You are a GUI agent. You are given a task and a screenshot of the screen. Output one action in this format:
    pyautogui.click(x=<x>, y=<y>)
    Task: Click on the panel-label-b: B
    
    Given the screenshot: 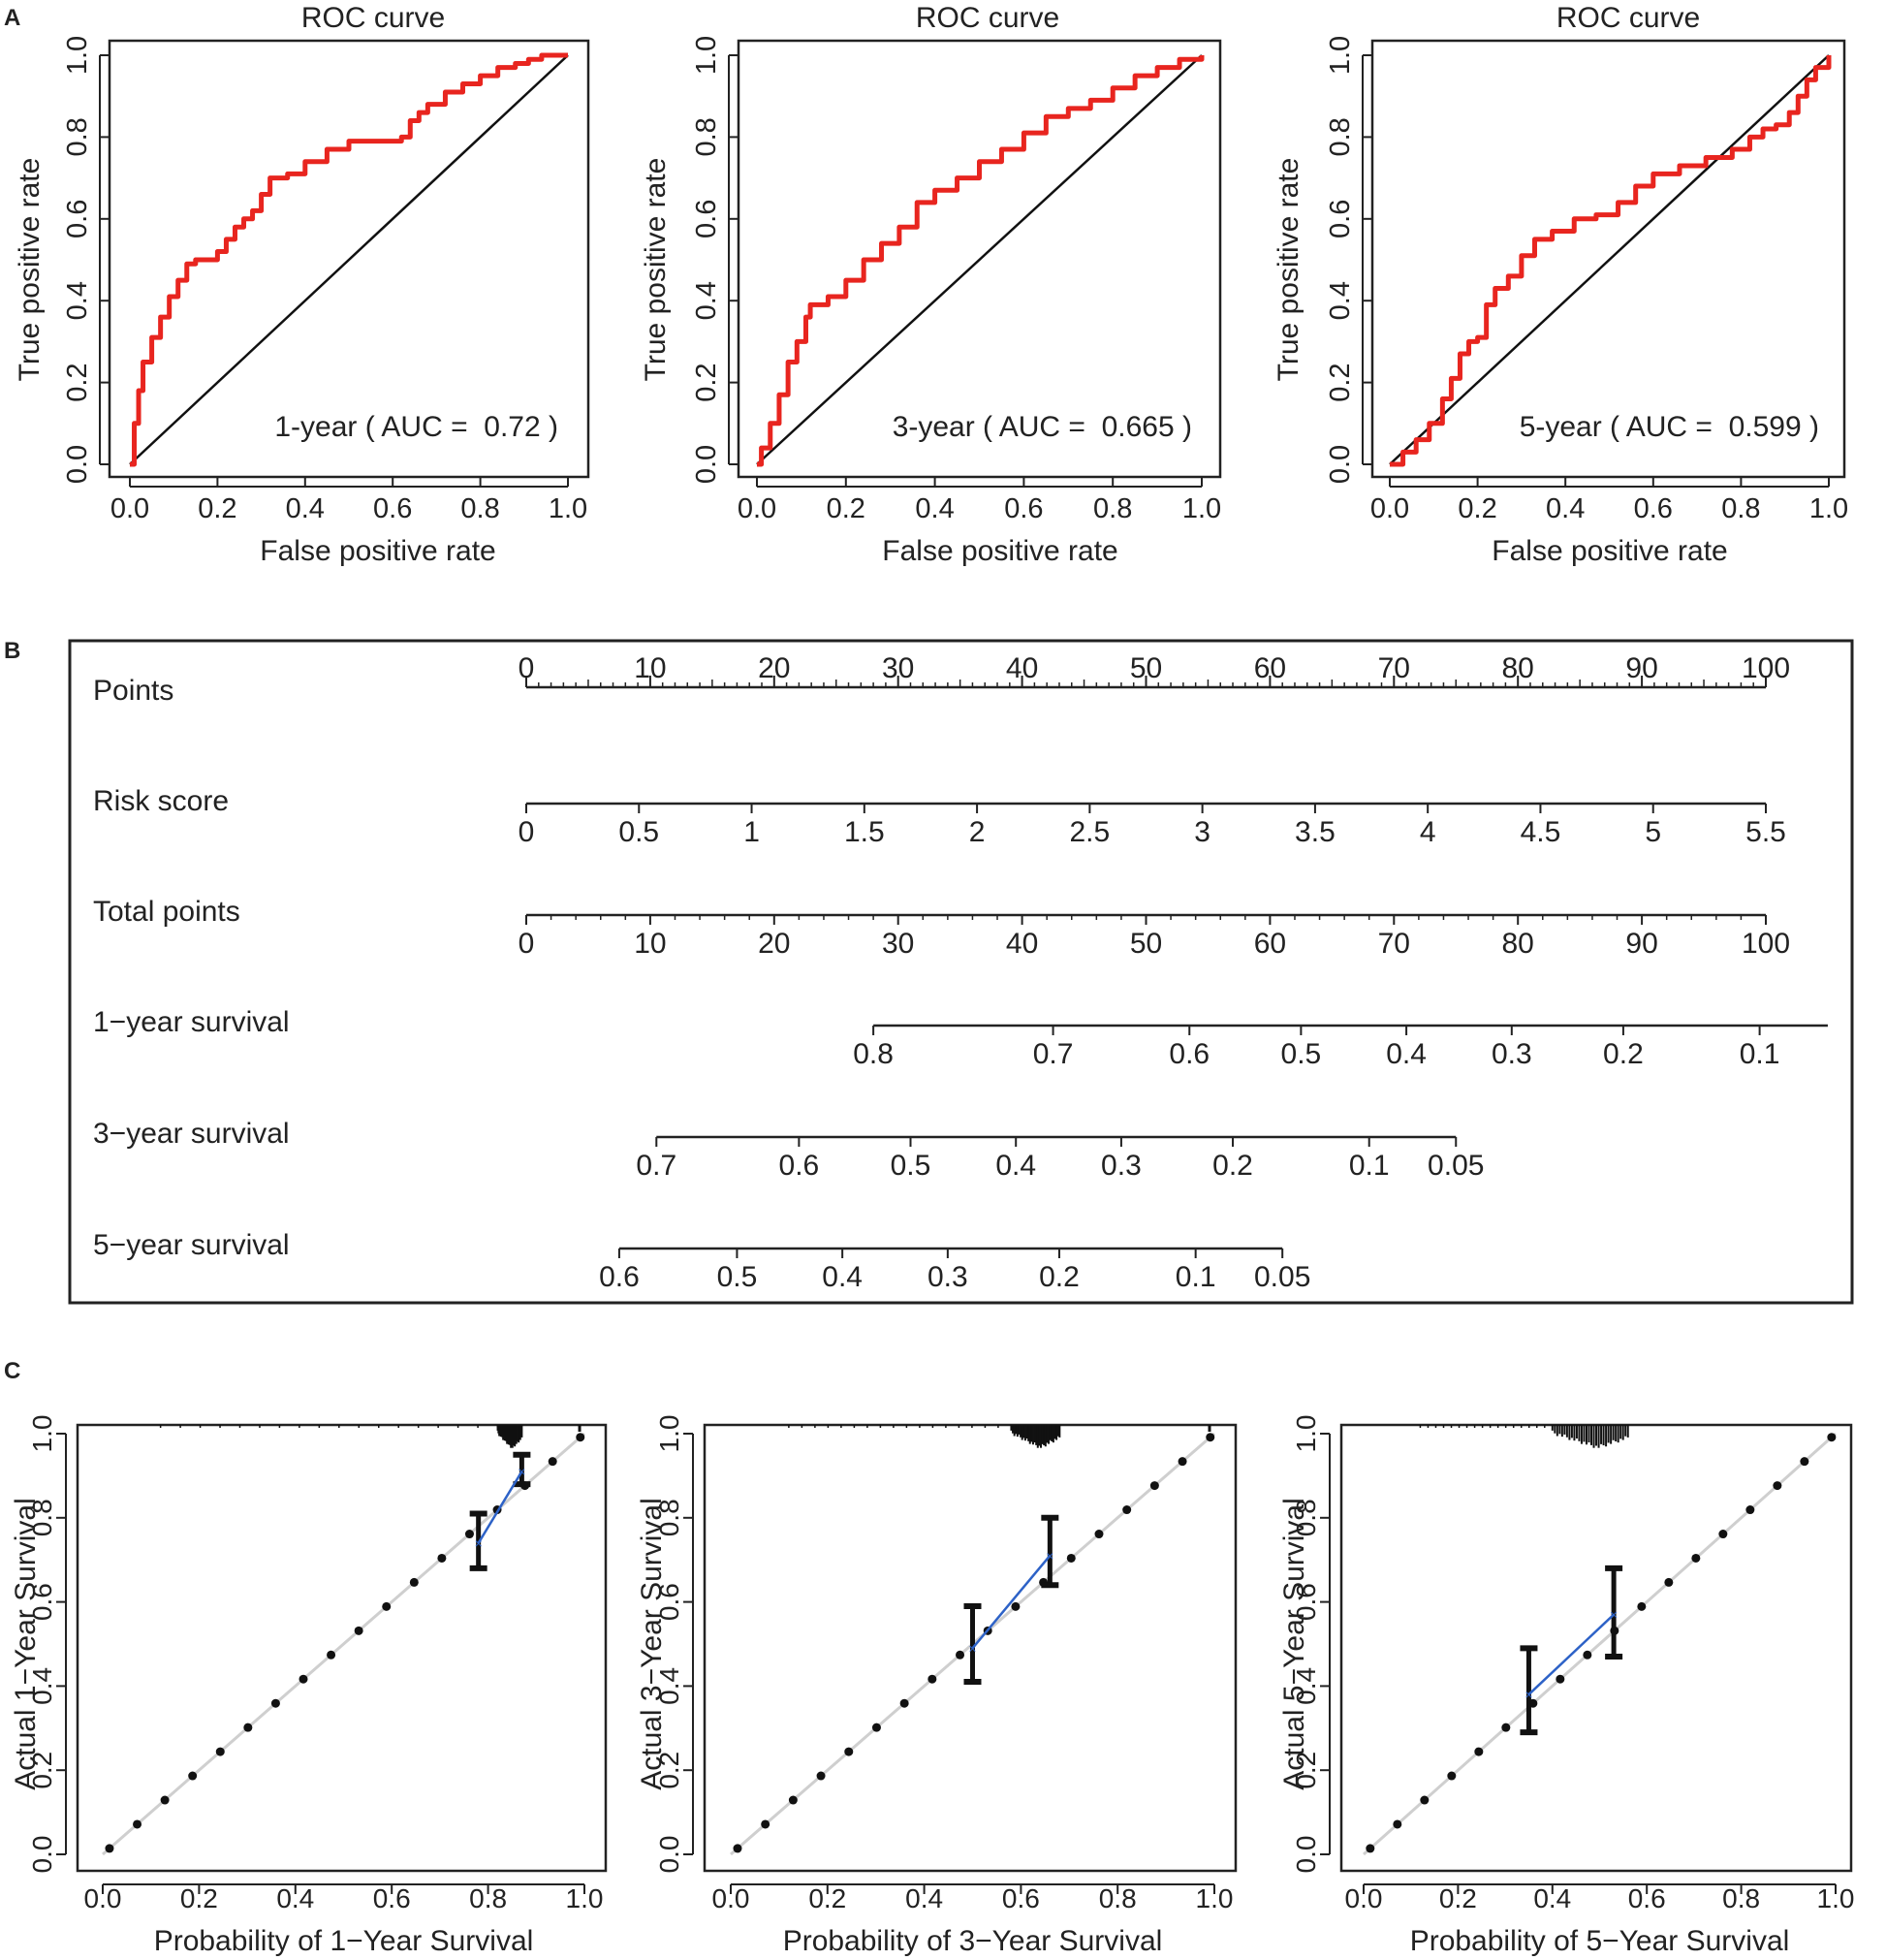 What is the action you would take?
    pyautogui.click(x=12, y=651)
    